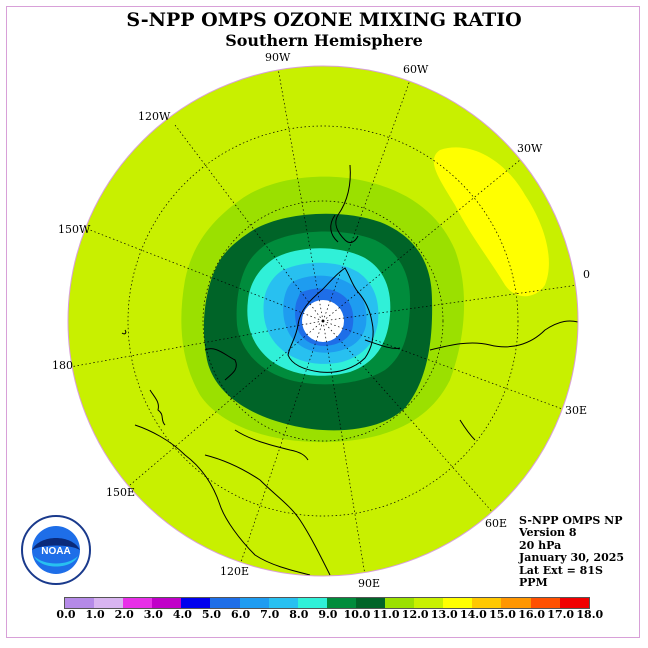 Image resolution: width=648 pixels, height=648 pixels. I want to click on lon-label-90w: 90W, so click(278, 57).